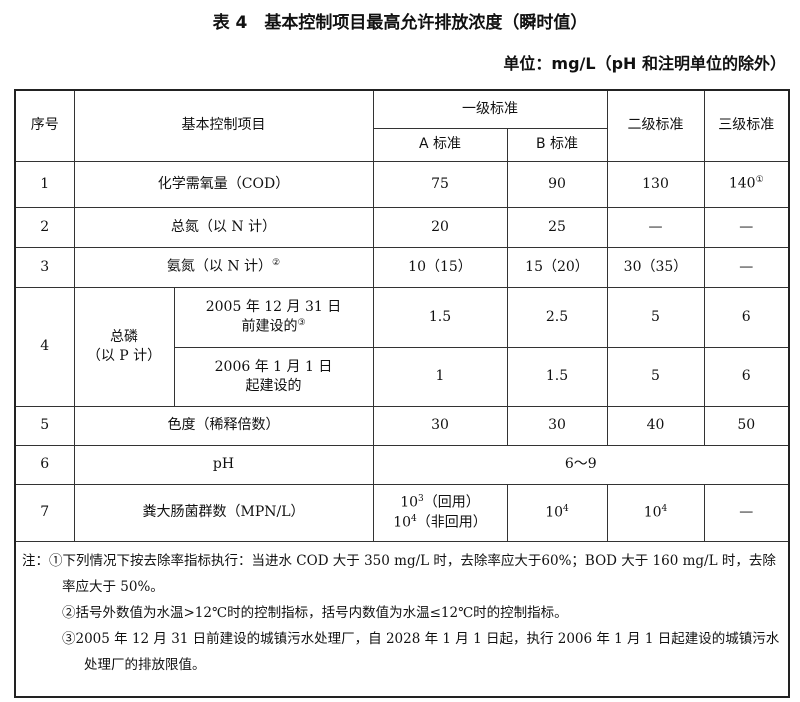  I want to click on cell-g3: 140①, so click(746, 184).